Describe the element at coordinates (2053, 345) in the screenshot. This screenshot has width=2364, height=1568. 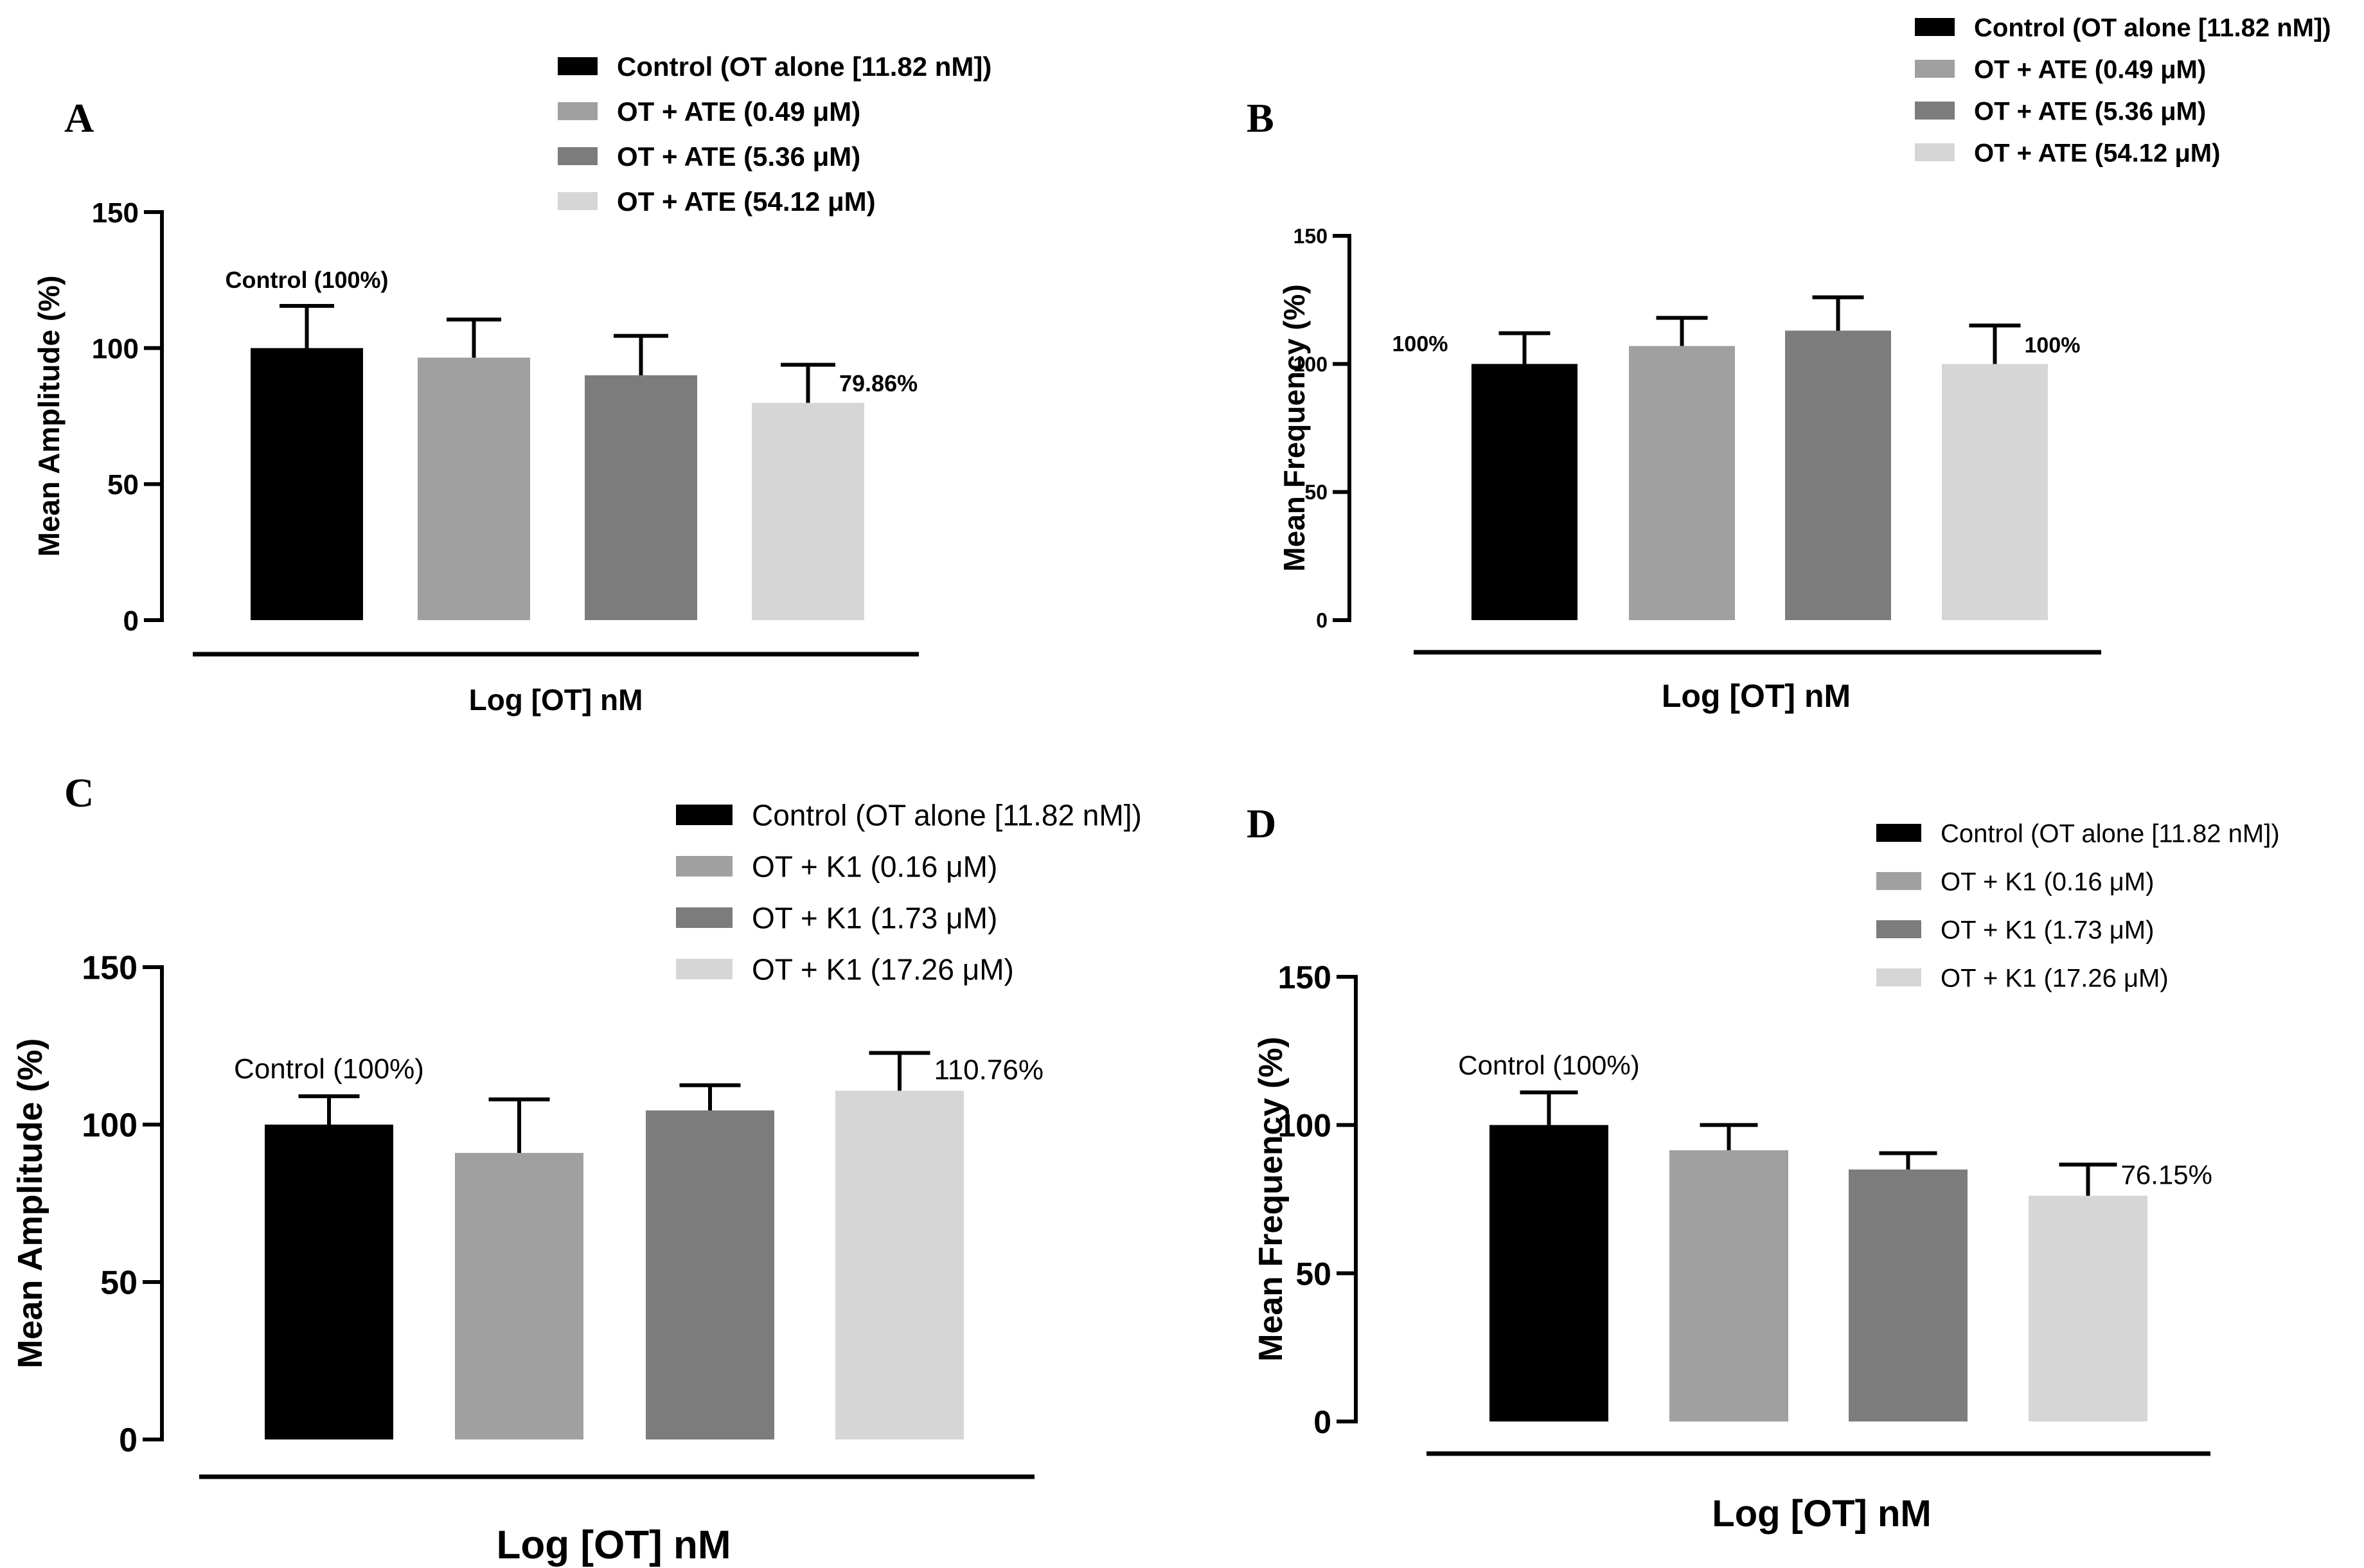
I see `bar-annotation-2: 100%` at that location.